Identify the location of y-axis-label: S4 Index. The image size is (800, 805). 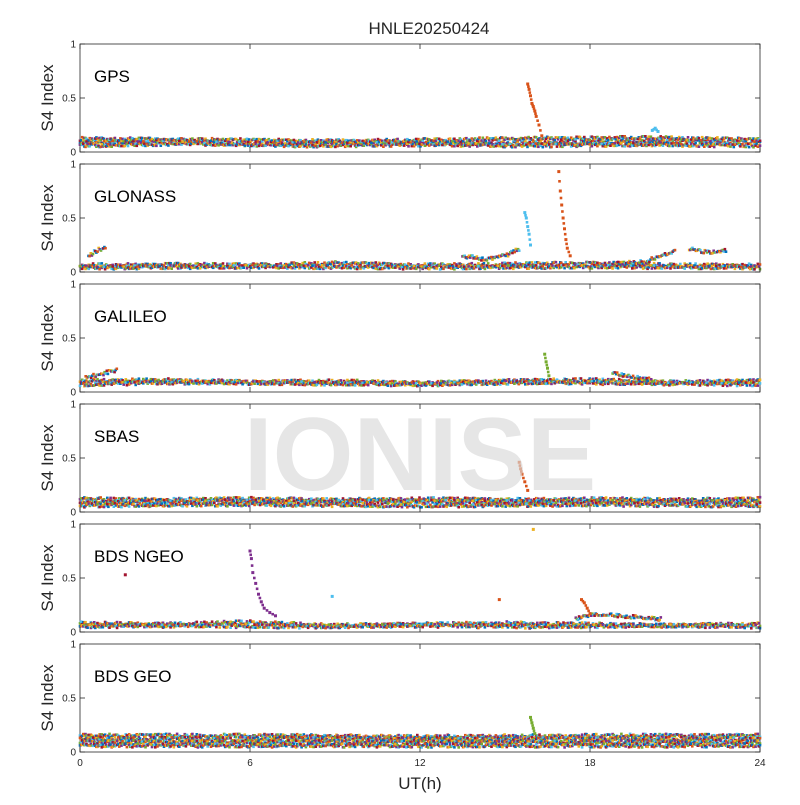
(47, 218).